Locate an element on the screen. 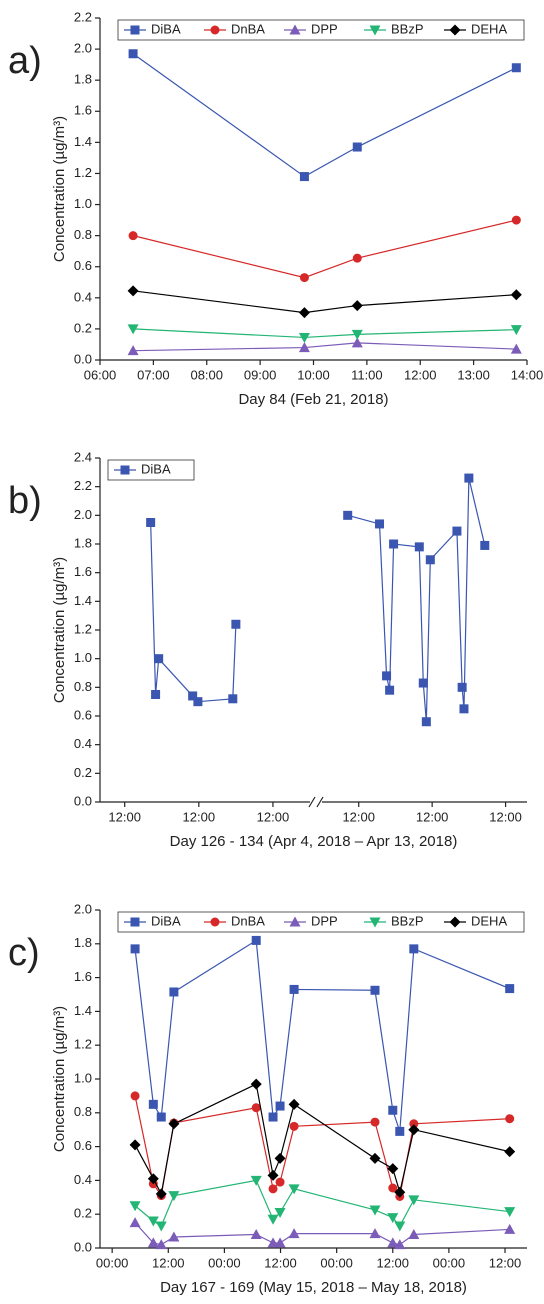 This screenshot has height=1304, width=544. legend-label: DiBA is located at coordinates (156, 468).